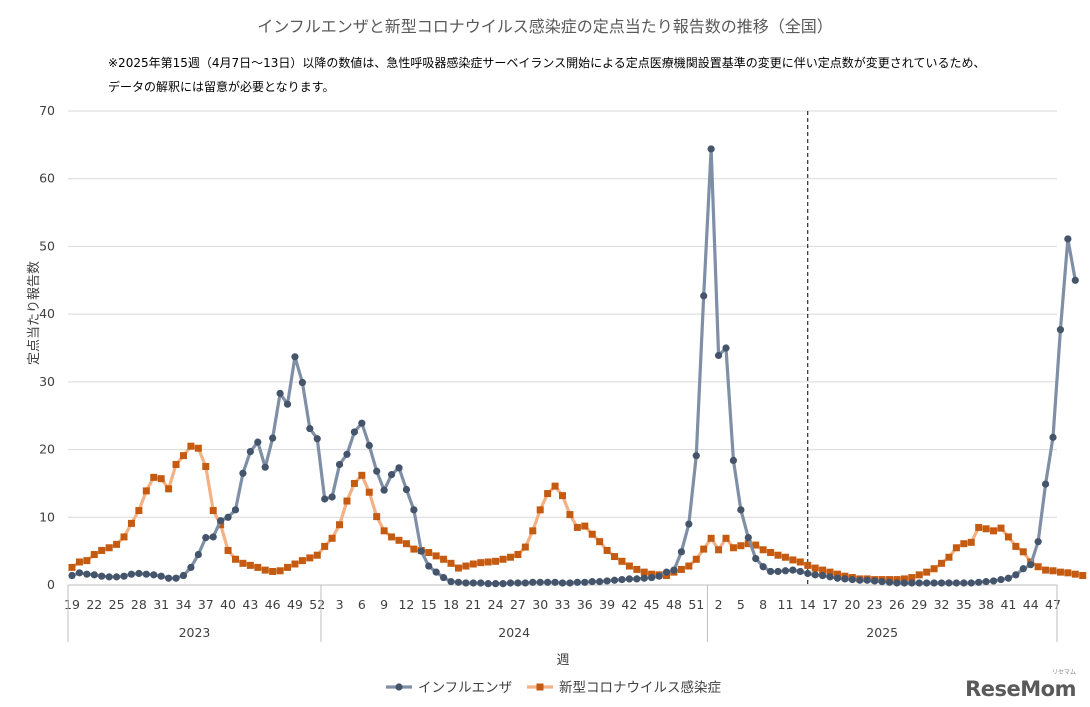  I want to click on x-tick-label-46: 46, so click(273, 604).